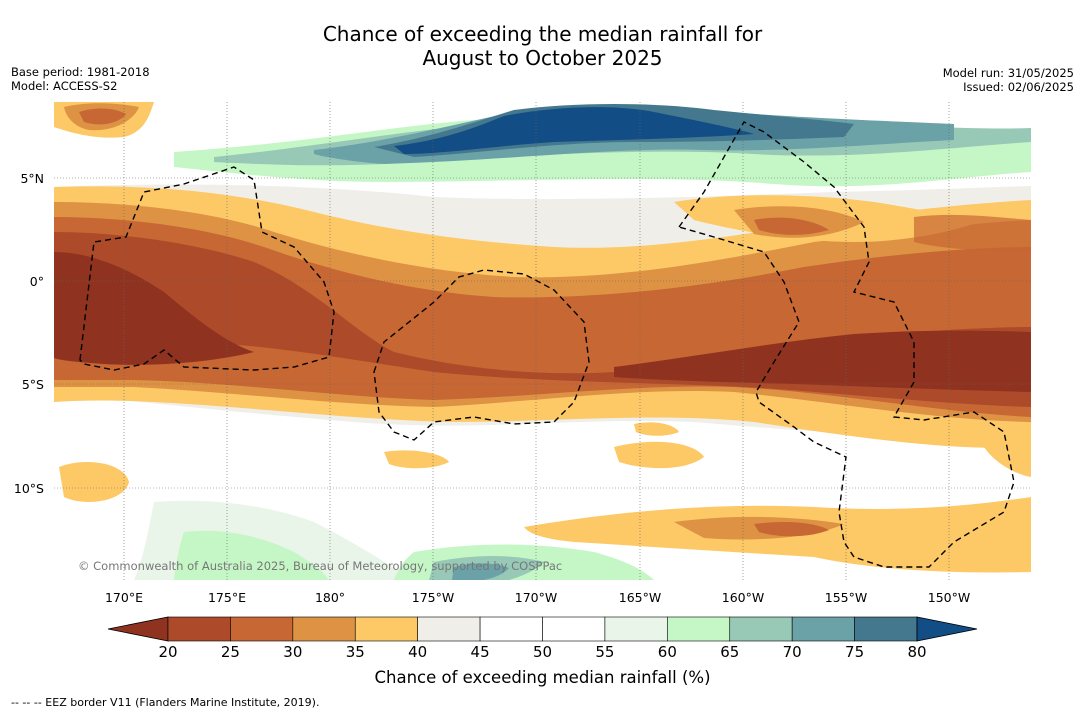 The height and width of the screenshot is (713, 1085). Describe the element at coordinates (28, 488) in the screenshot. I see `lat-label-10s: 10°S` at that location.